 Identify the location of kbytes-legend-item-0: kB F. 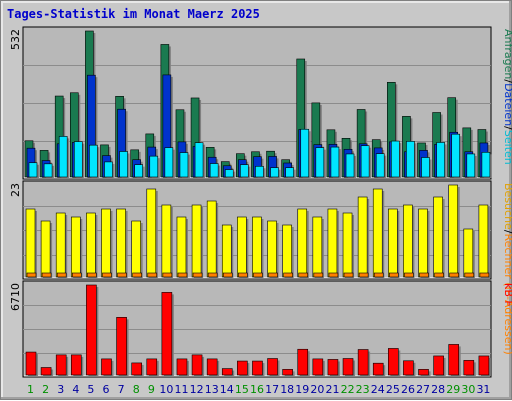
(507, 295).